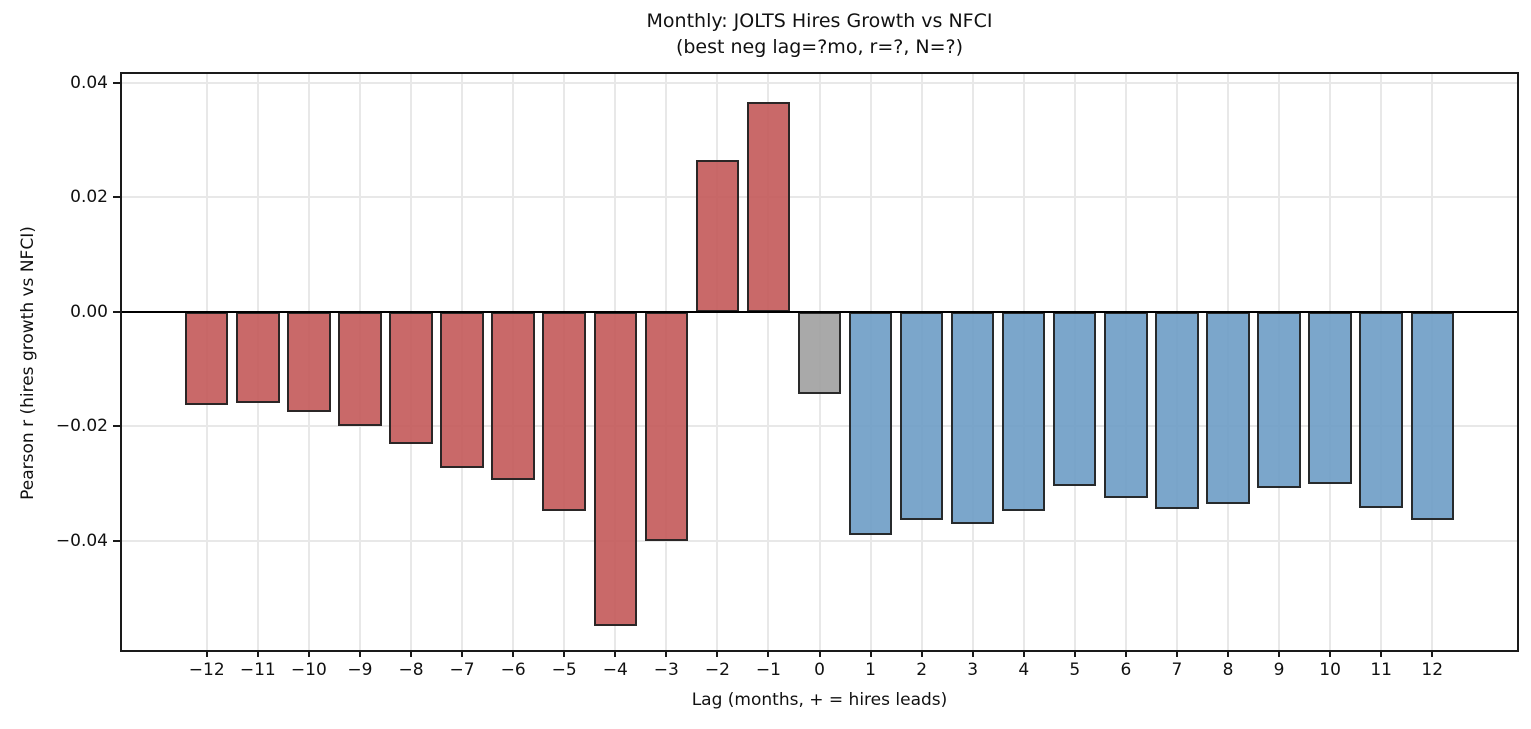  What do you see at coordinates (615, 468) in the screenshot?
I see `bar-lag--4` at bounding box center [615, 468].